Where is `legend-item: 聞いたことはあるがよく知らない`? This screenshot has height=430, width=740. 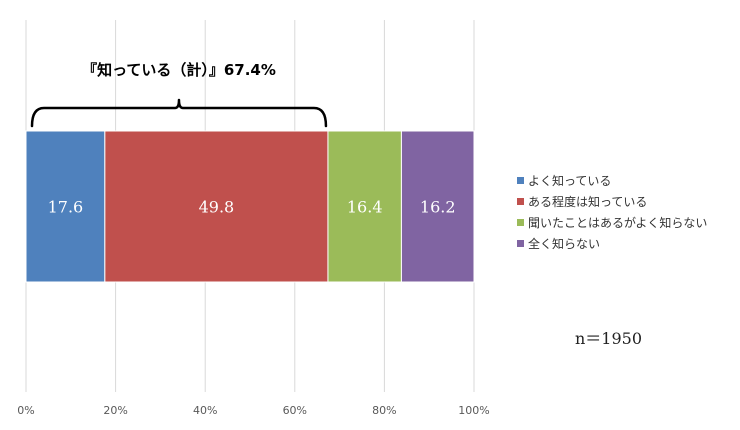 legend-item: 聞いたことはあるがよく知らない is located at coordinates (612, 222).